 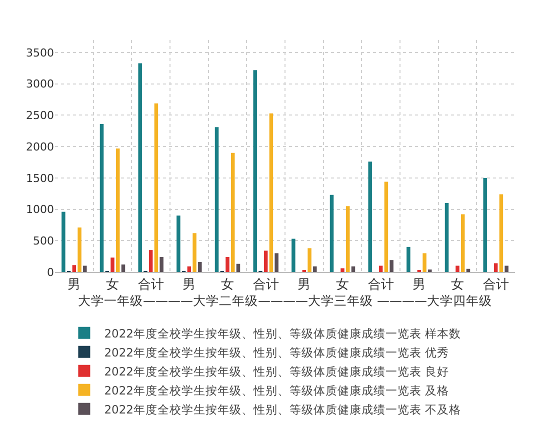 What do you see at coordinates (43, 241) in the screenshot?
I see `y-tick-label: 500` at bounding box center [43, 241].